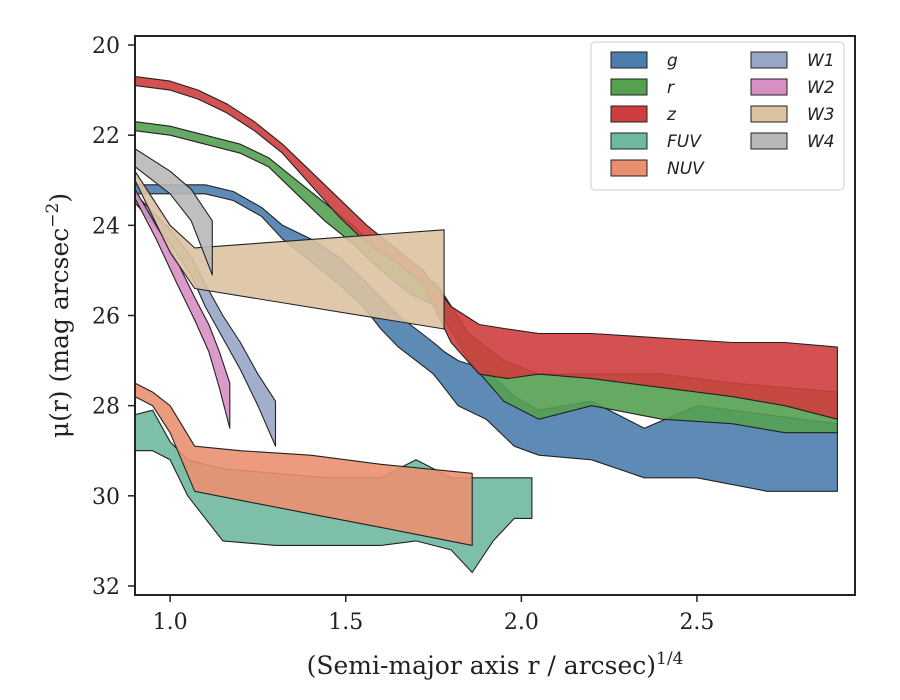  I want to click on legend-label-w2: W2, so click(821, 88).